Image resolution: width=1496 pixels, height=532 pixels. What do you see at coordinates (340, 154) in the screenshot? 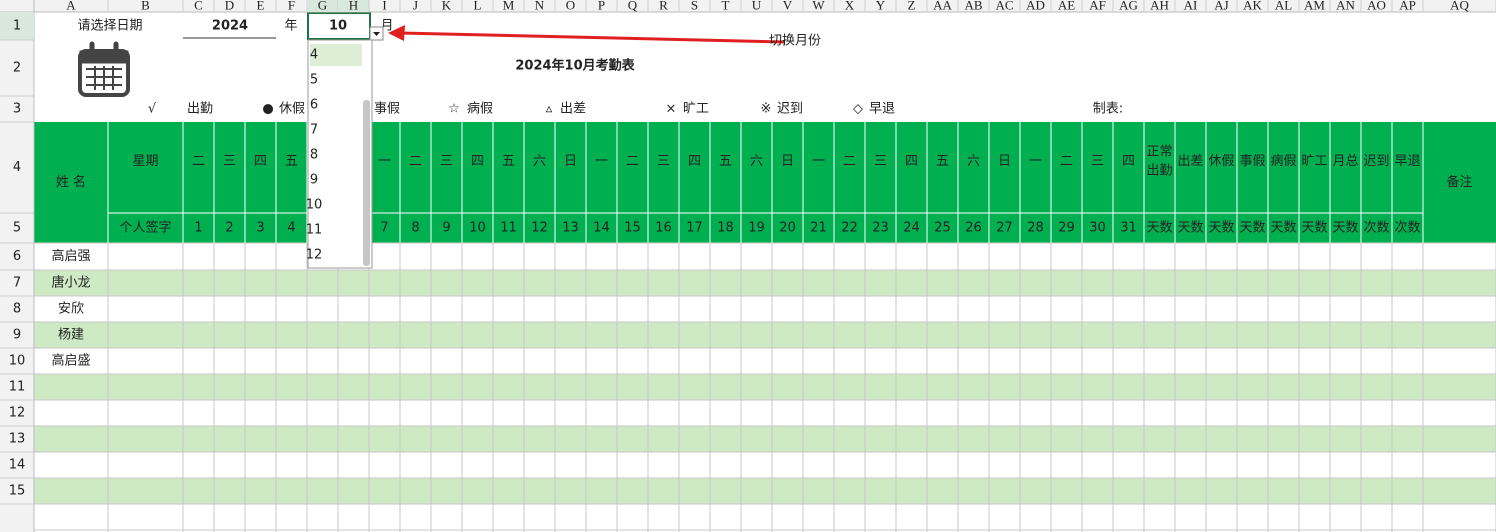
I see `dropdown-list` at bounding box center [340, 154].